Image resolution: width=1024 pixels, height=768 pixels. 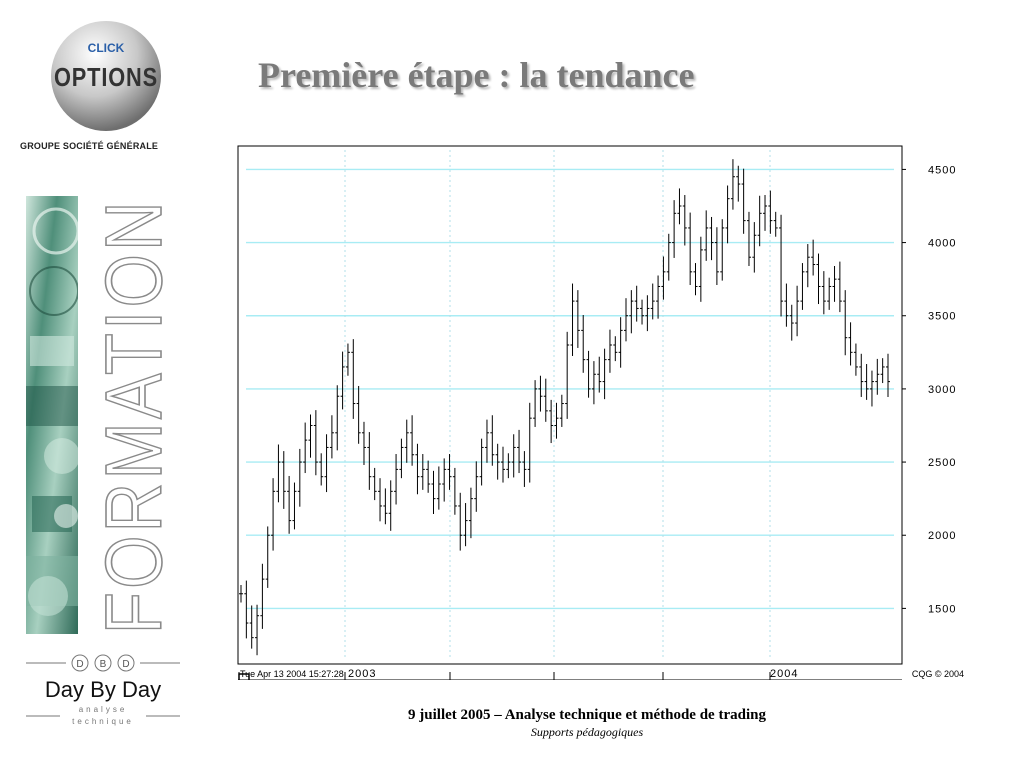 I want to click on slide-title: Première étape : la tendance, so click(x=476, y=75).